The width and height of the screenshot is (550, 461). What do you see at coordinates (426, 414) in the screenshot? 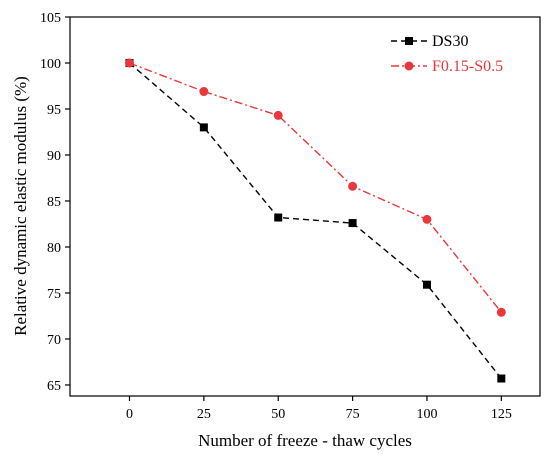
I see `x-tick-label: 100` at bounding box center [426, 414].